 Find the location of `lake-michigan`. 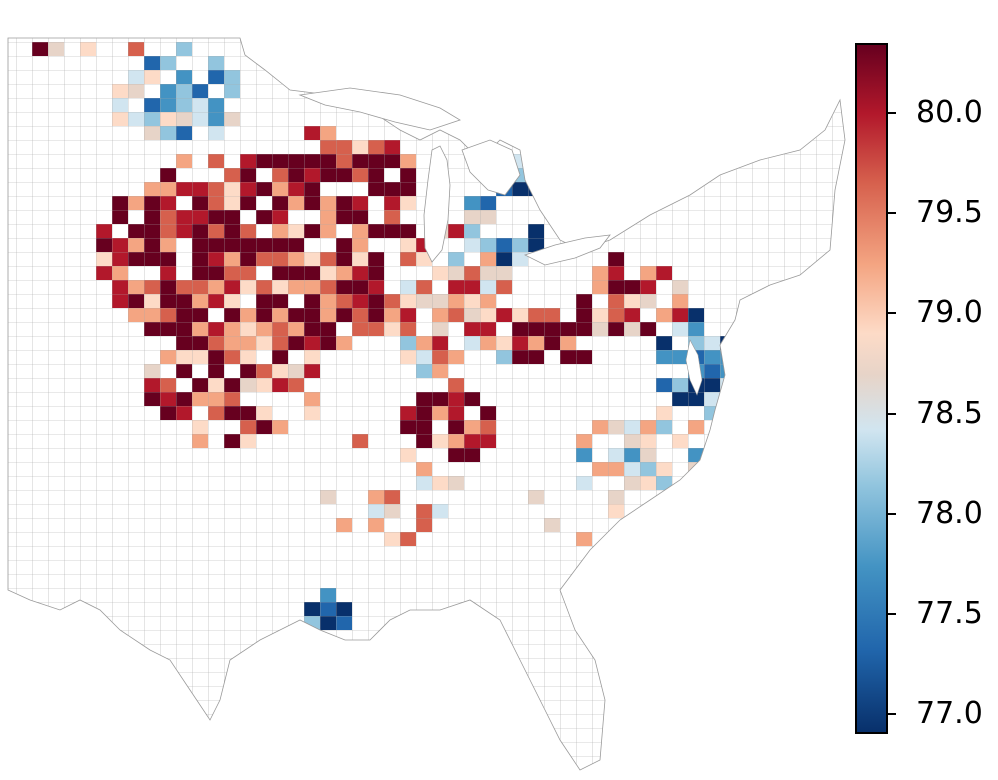

lake-michigan is located at coordinates (437, 204).